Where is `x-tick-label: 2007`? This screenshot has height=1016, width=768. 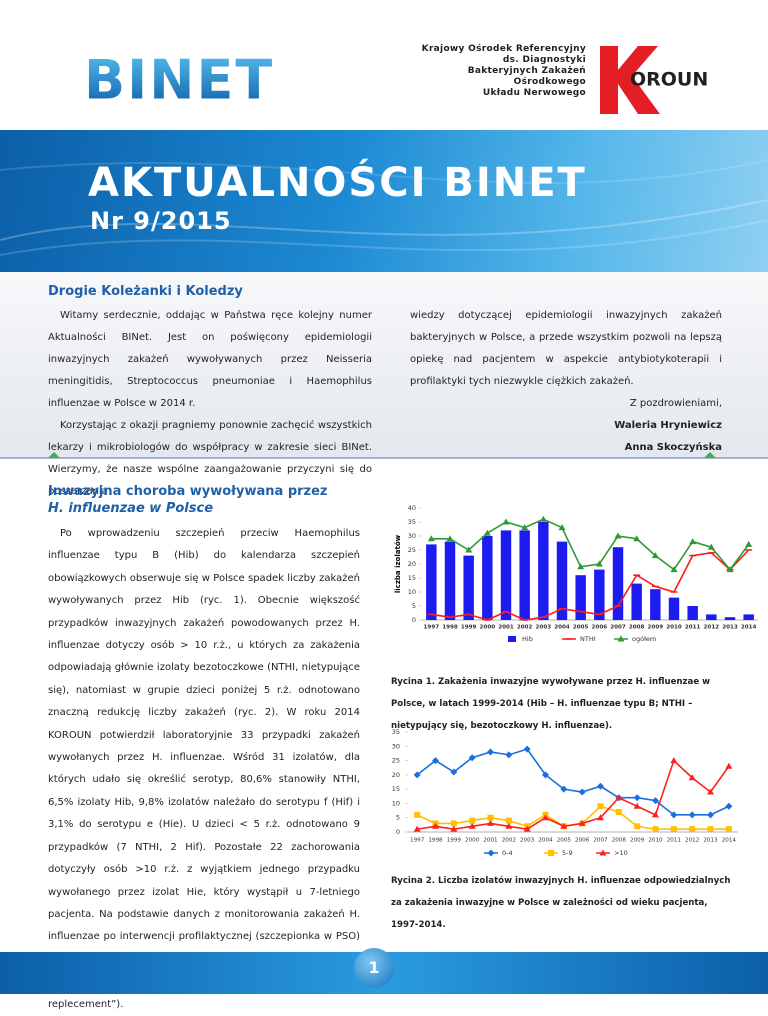
x-tick-label: 2007 is located at coordinates (600, 841).